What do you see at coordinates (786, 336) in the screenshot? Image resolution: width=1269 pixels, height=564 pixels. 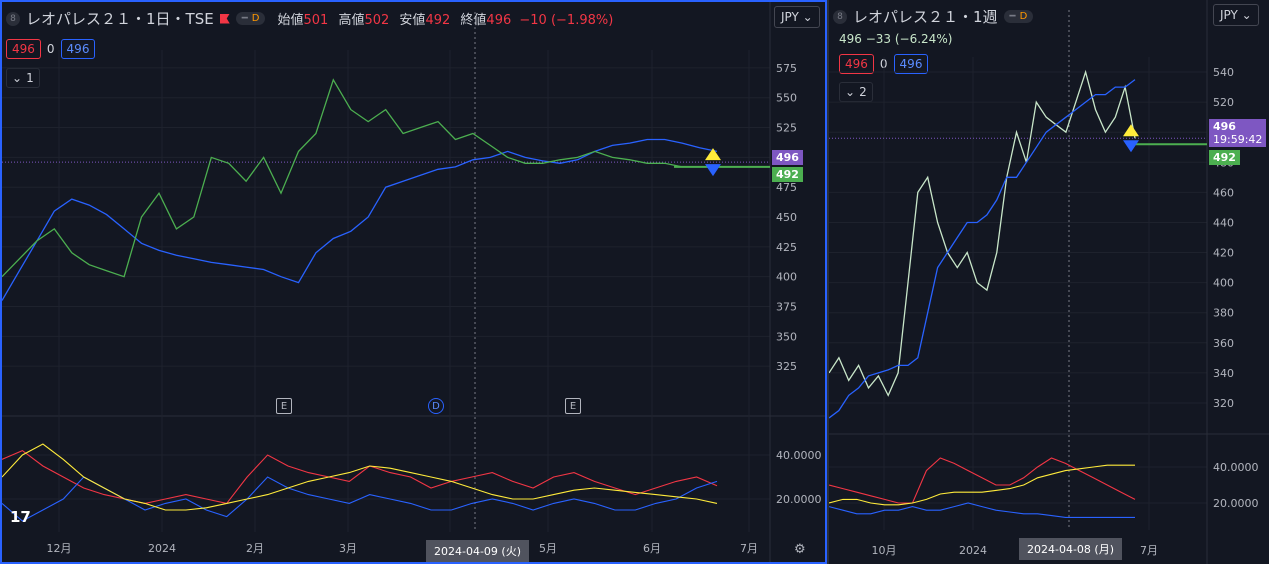 I see `y-tick-label: 350` at bounding box center [786, 336].